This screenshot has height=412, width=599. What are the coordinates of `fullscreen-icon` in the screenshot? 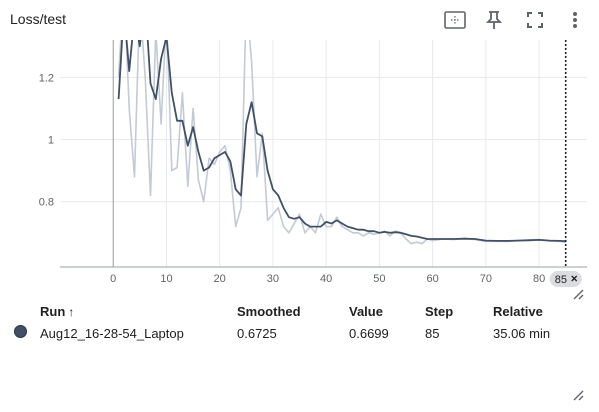 It's located at (535, 20).